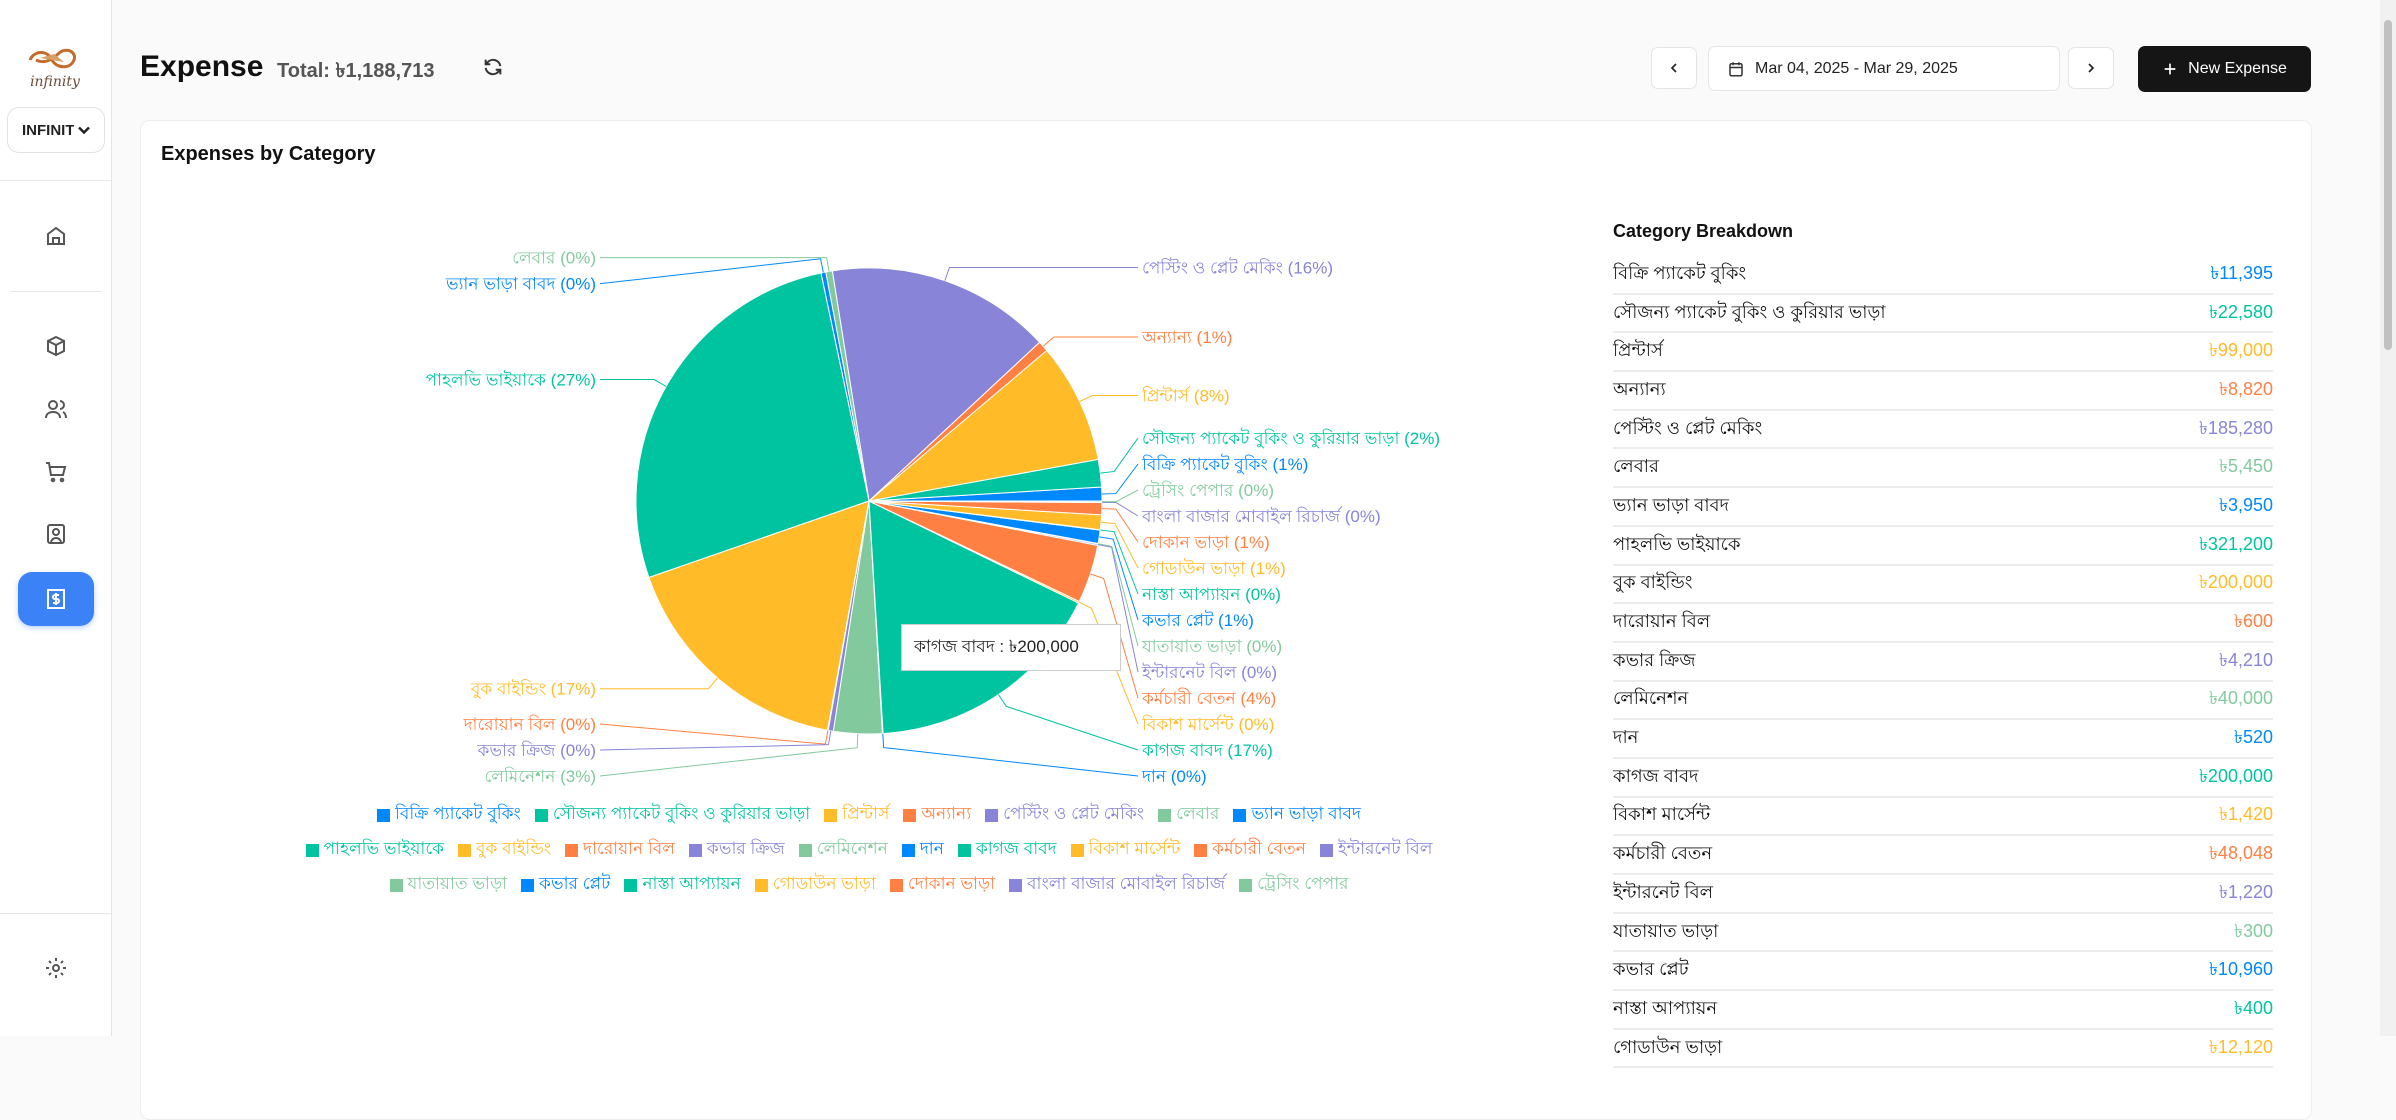 Image resolution: width=2396 pixels, height=1120 pixels. I want to click on legend-item: ট্রেসিং পেপার, so click(1293, 885).